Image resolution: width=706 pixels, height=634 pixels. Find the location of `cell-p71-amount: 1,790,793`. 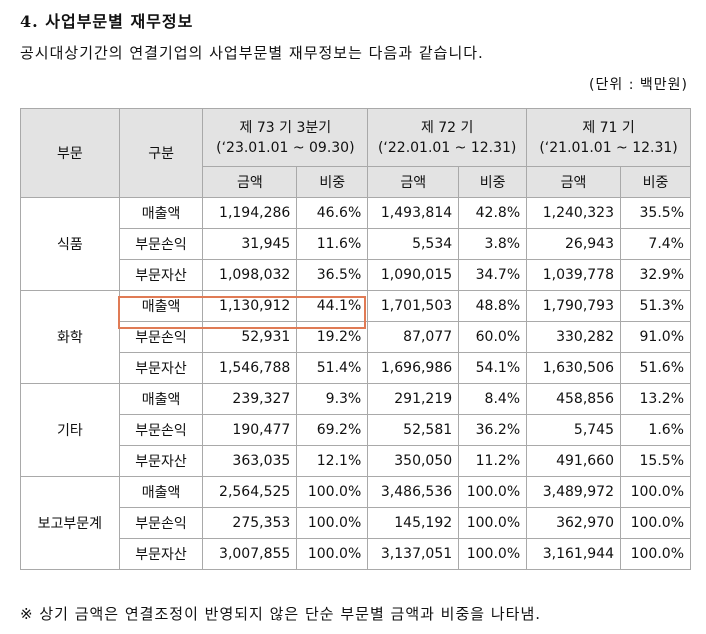

cell-p71-amount: 1,790,793 is located at coordinates (573, 306).